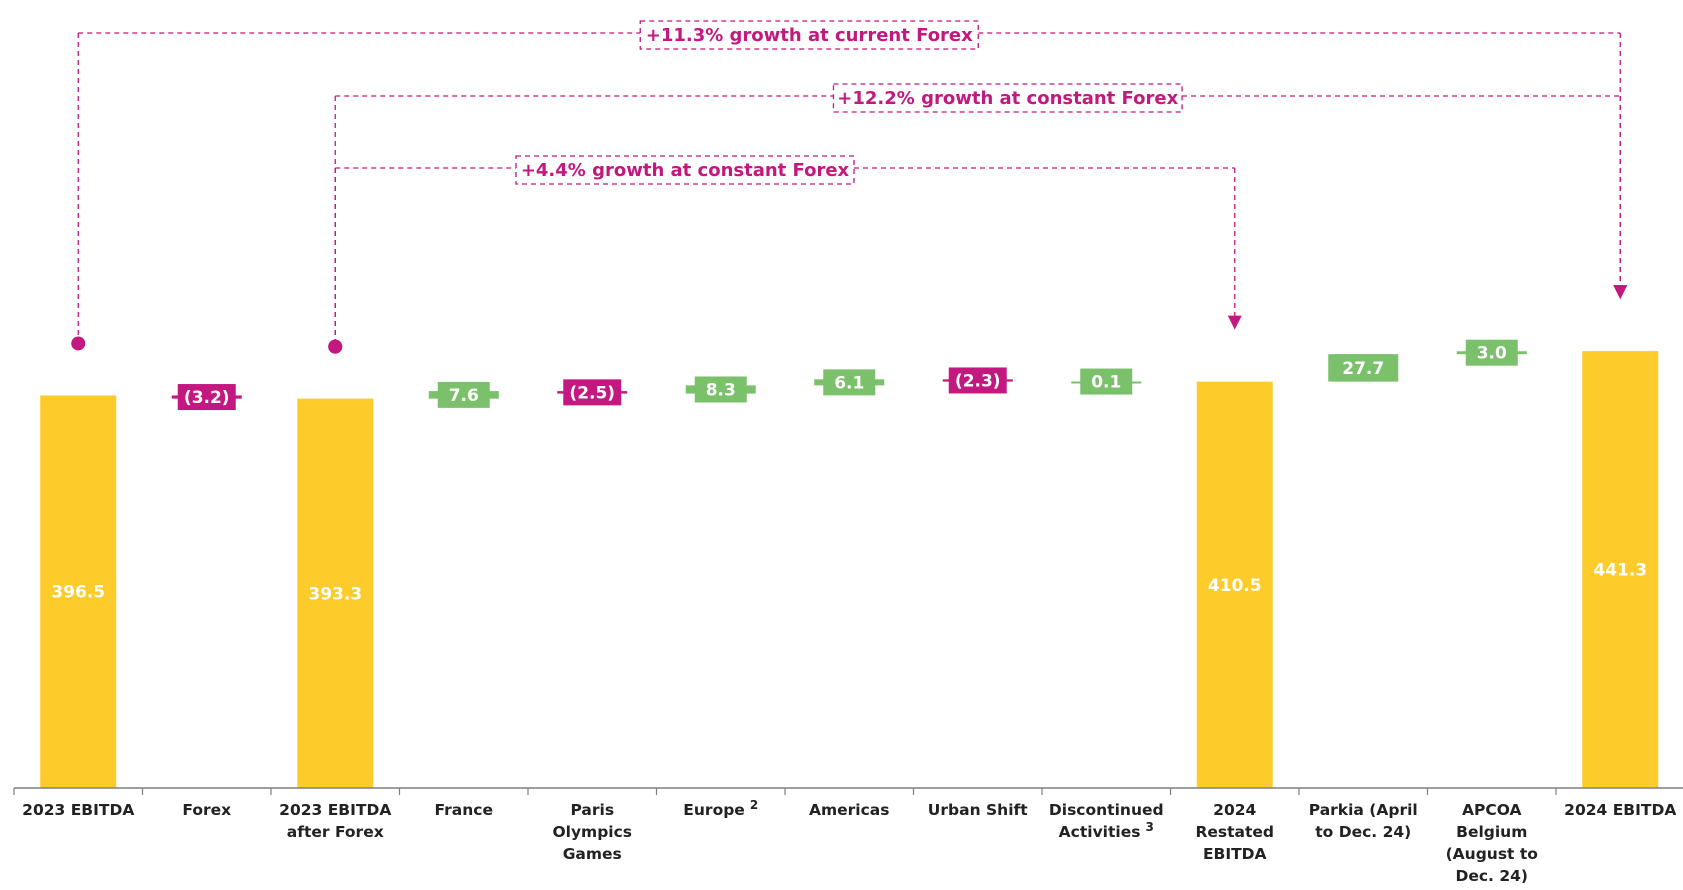 This screenshot has height=890, width=1683. I want to click on delta-value-label: (2.5), so click(592, 393).